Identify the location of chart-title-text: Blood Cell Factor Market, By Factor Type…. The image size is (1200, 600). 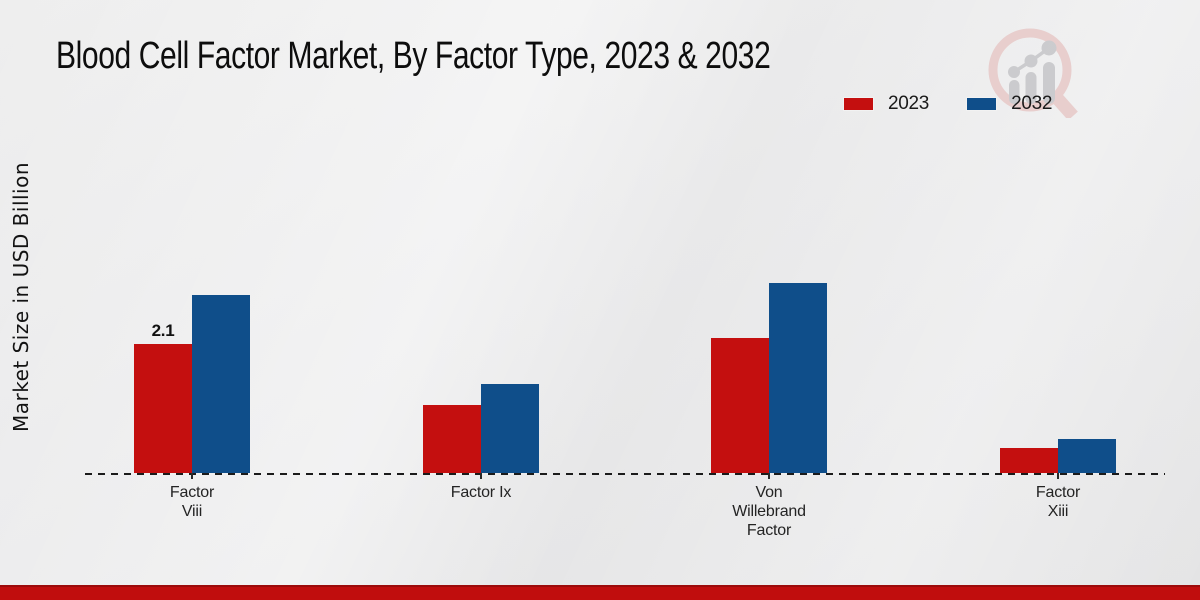
(413, 56).